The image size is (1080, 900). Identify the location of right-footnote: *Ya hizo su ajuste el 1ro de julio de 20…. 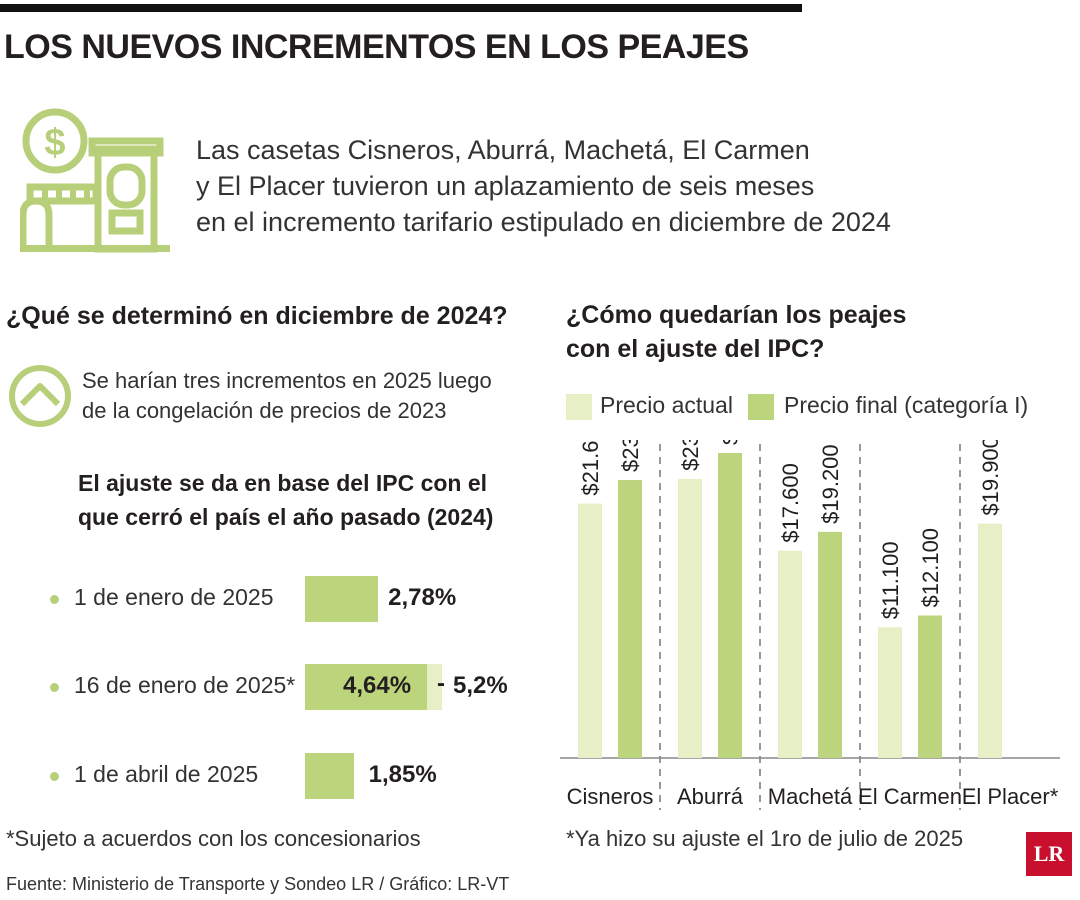
(765, 838).